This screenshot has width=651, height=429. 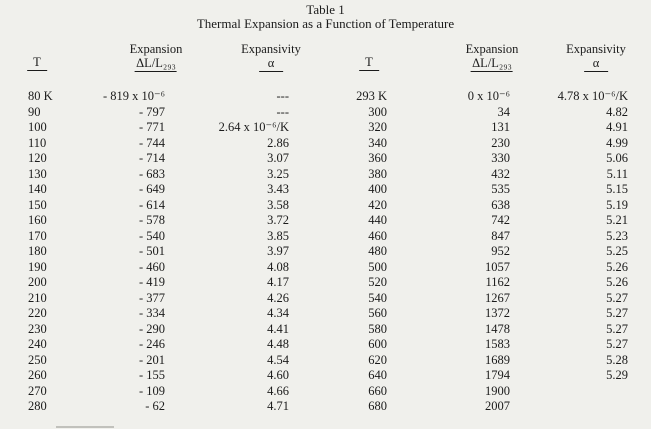 What do you see at coordinates (377, 220) in the screenshot?
I see `t-cell: 440` at bounding box center [377, 220].